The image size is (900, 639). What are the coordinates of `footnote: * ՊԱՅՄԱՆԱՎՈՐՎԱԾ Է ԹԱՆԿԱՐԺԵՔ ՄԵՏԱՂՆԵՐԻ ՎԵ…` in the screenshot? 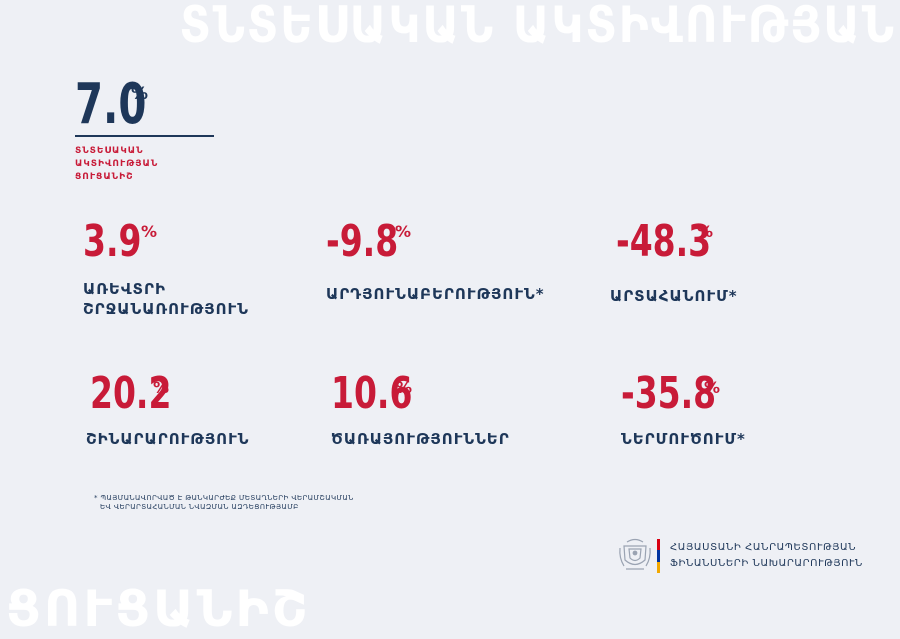 It's located at (254, 503).